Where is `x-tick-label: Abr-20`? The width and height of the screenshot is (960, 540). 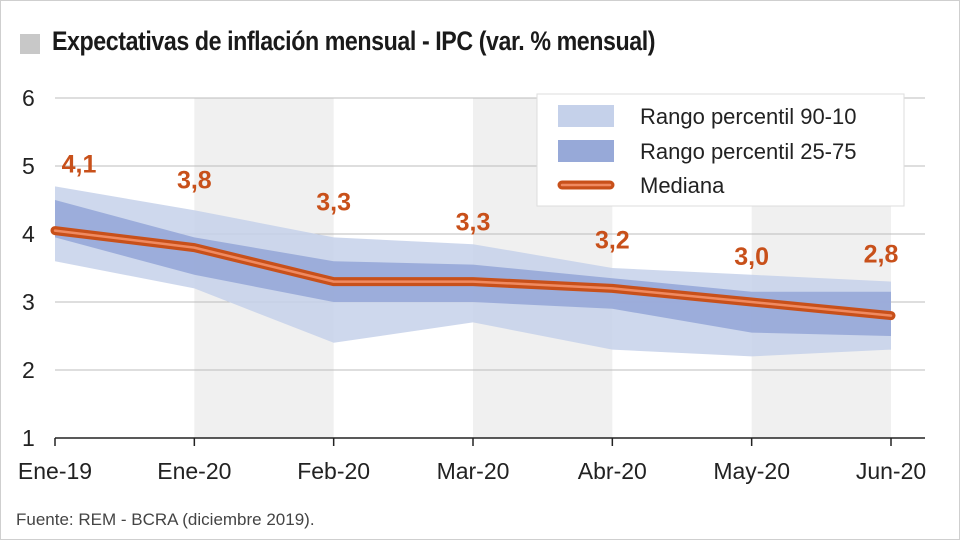
x-tick-label: Abr-20 is located at coordinates (612, 471).